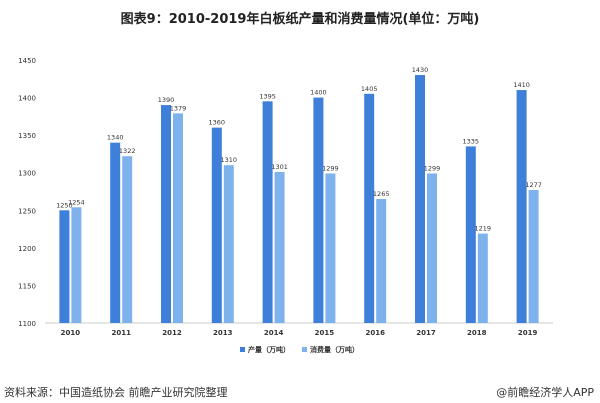 The image size is (600, 403). What do you see at coordinates (300, 19) in the screenshot?
I see `chart-title: 图表9：2010-2019年白板纸产量和消费量情况(单位：万吨)` at bounding box center [300, 19].